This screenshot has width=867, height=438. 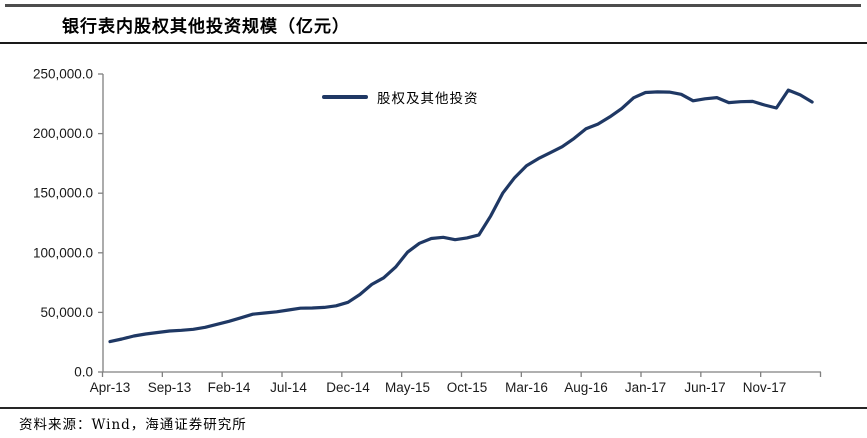 What do you see at coordinates (526, 387) in the screenshot?
I see `x-tick-label: Mar-16` at bounding box center [526, 387].